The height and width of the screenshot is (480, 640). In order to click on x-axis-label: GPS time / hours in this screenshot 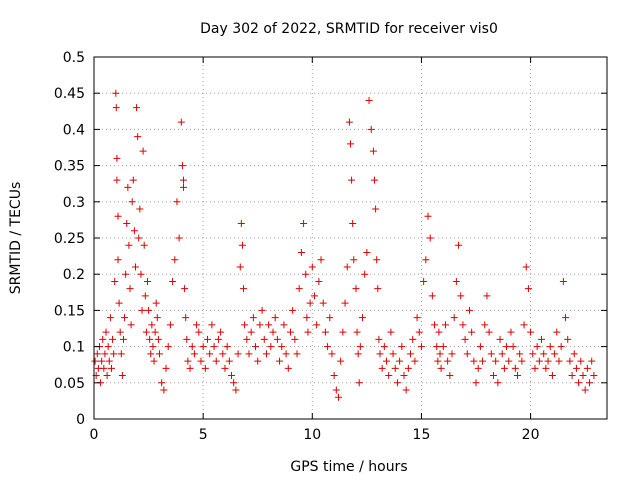, I will do `click(348, 467)`.